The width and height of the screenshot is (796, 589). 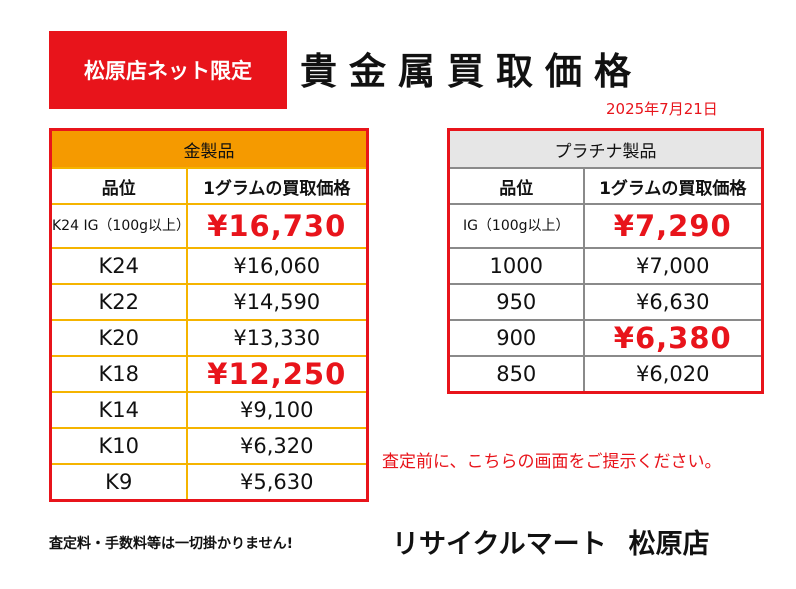 I want to click on gold-price-cell: ¥14,590, so click(x=277, y=302).